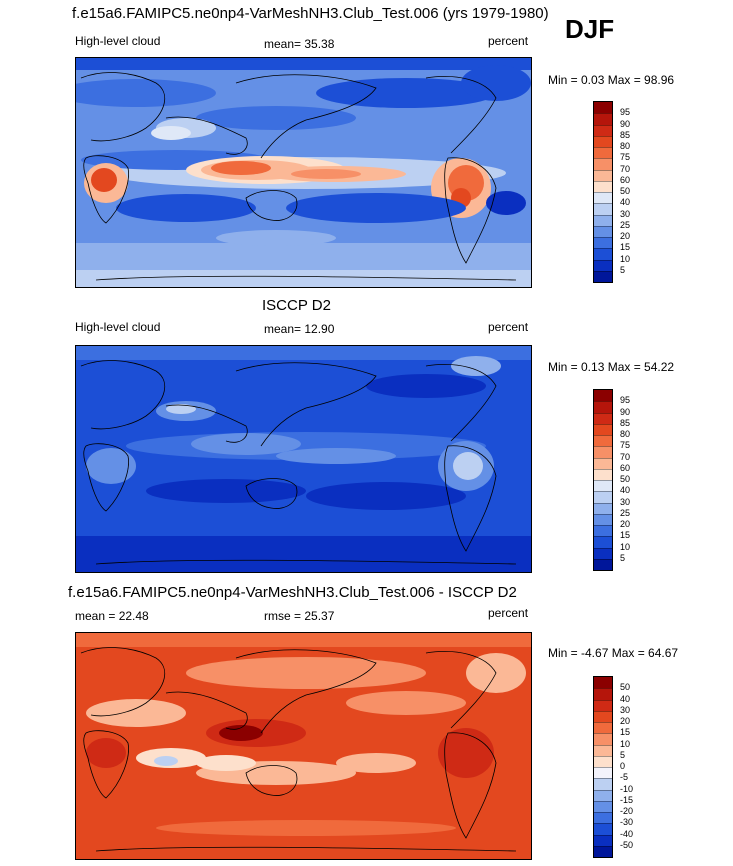 The width and height of the screenshot is (733, 866). What do you see at coordinates (627, 799) in the screenshot?
I see `colorbar-tick-label: -15` at bounding box center [627, 799].